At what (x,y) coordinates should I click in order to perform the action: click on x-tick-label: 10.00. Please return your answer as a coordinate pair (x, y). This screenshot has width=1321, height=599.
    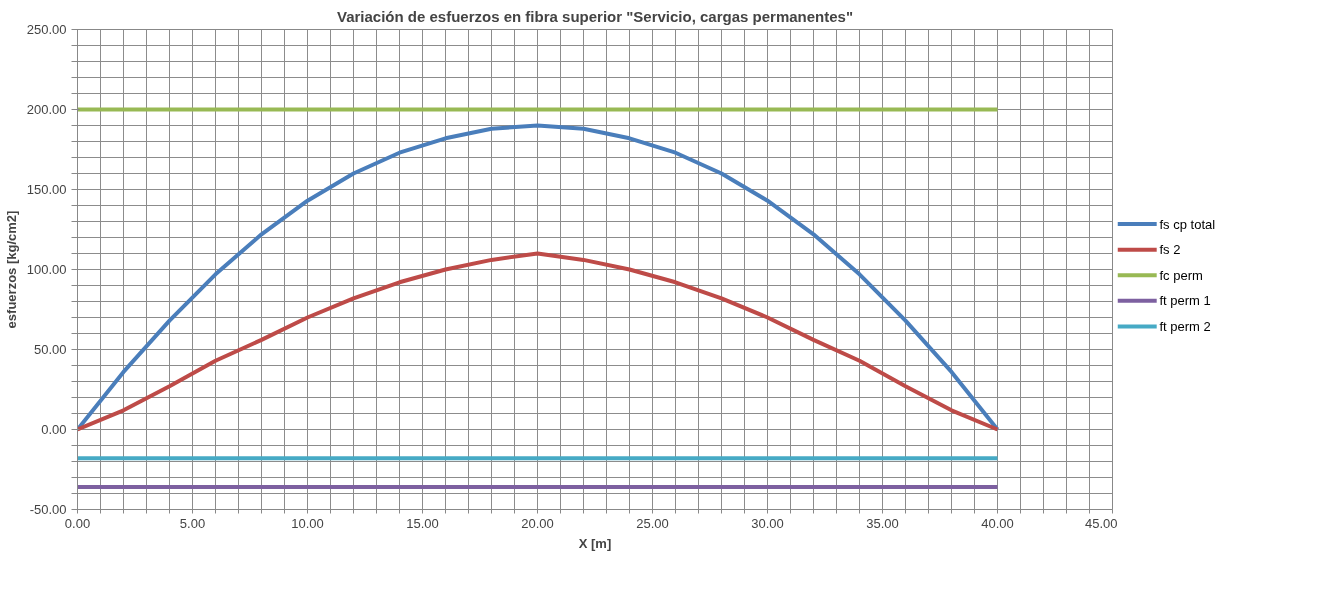
    Looking at the image, I should click on (307, 523).